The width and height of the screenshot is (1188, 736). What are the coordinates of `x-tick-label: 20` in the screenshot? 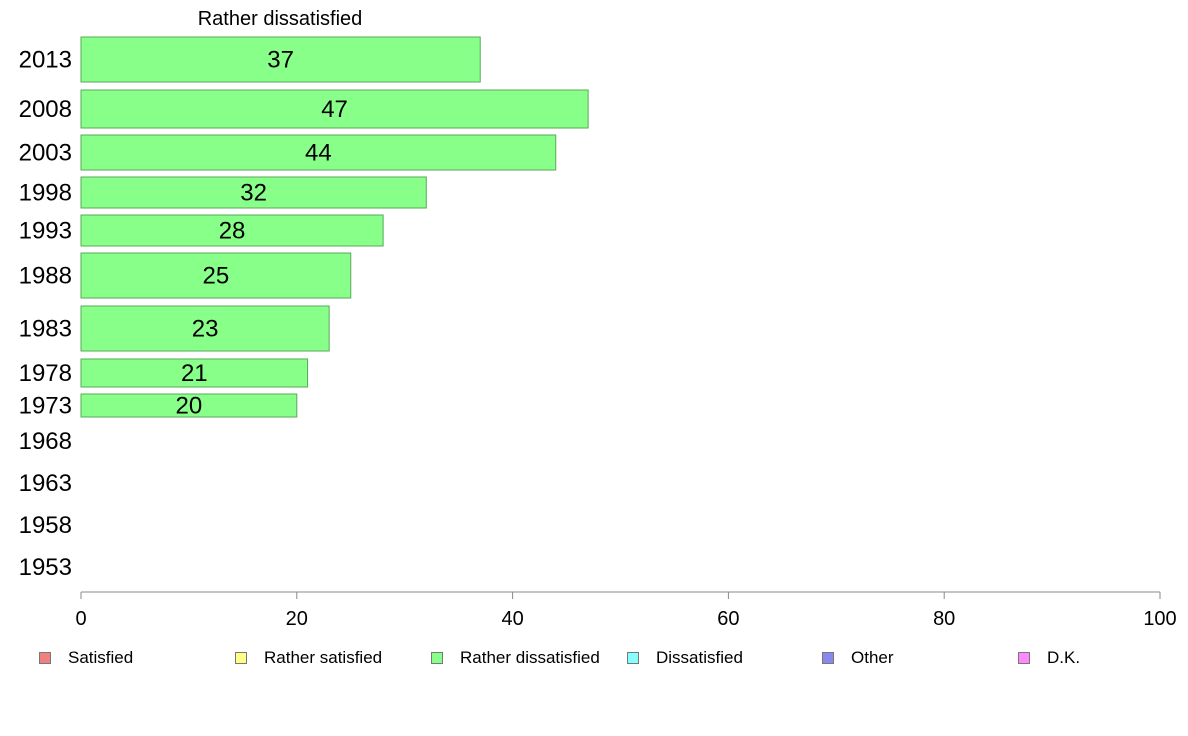 It's located at (297, 619).